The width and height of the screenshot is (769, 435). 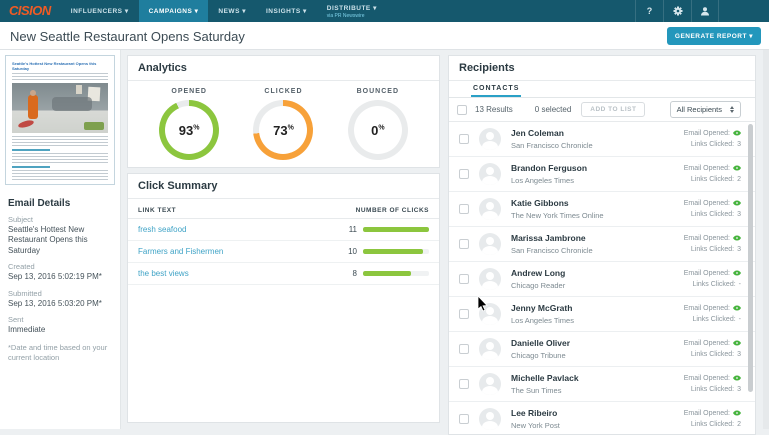 I want to click on email-detail-field: Submitted Sep 13, 2016 5:03:20 PM*, so click(x=60, y=299).